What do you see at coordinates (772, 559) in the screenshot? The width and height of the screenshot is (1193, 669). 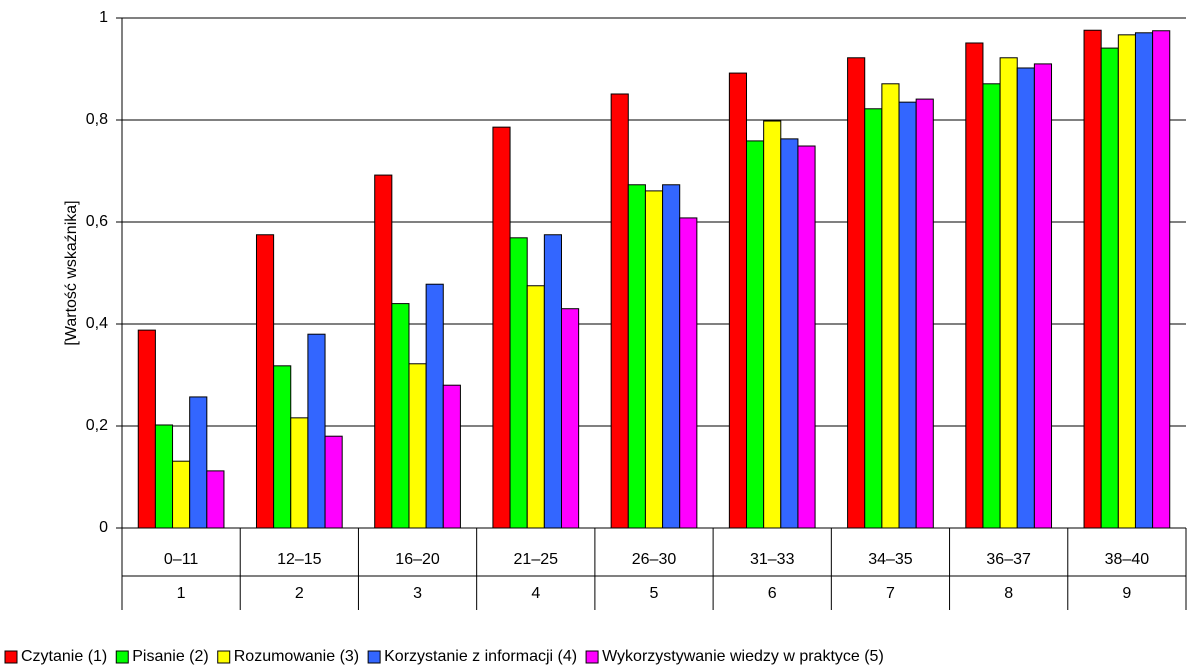 I see `x-tick-label: 31–33` at bounding box center [772, 559].